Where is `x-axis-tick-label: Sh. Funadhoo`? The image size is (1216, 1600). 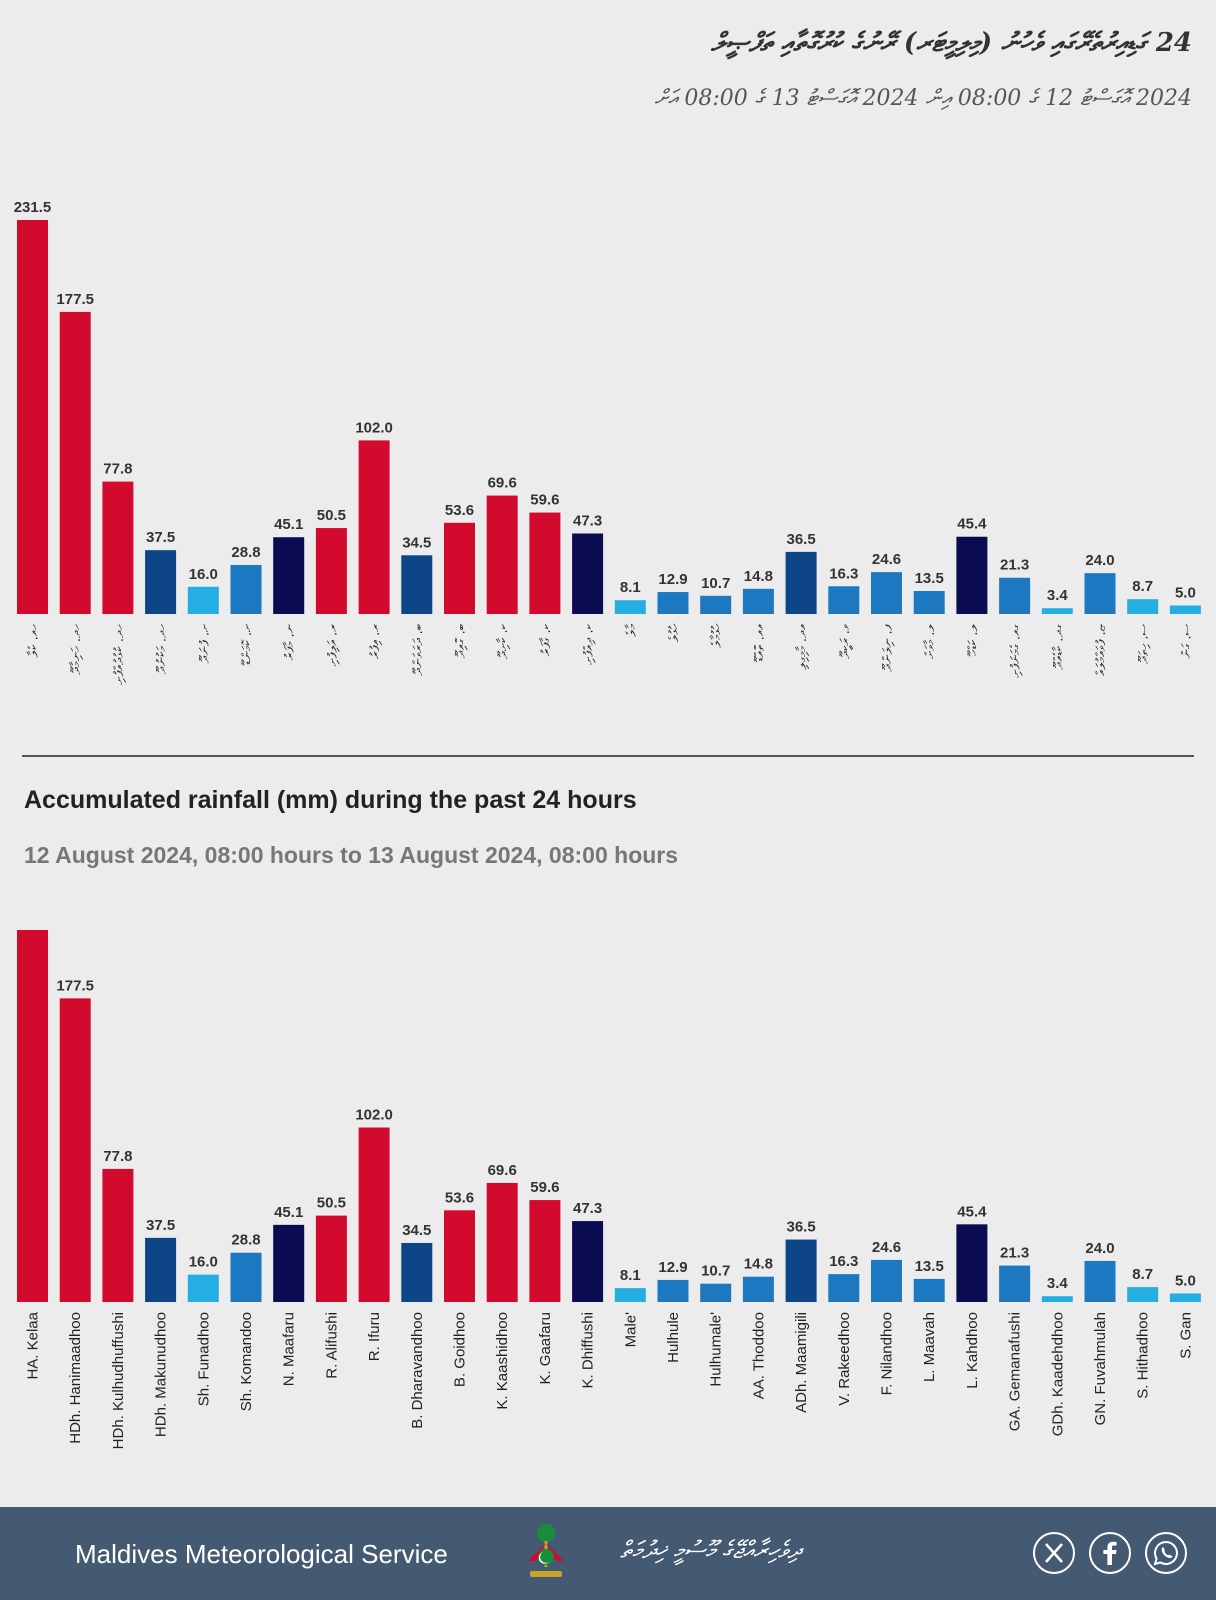 x-axis-tick-label: Sh. Funadhoo is located at coordinates (203, 1359).